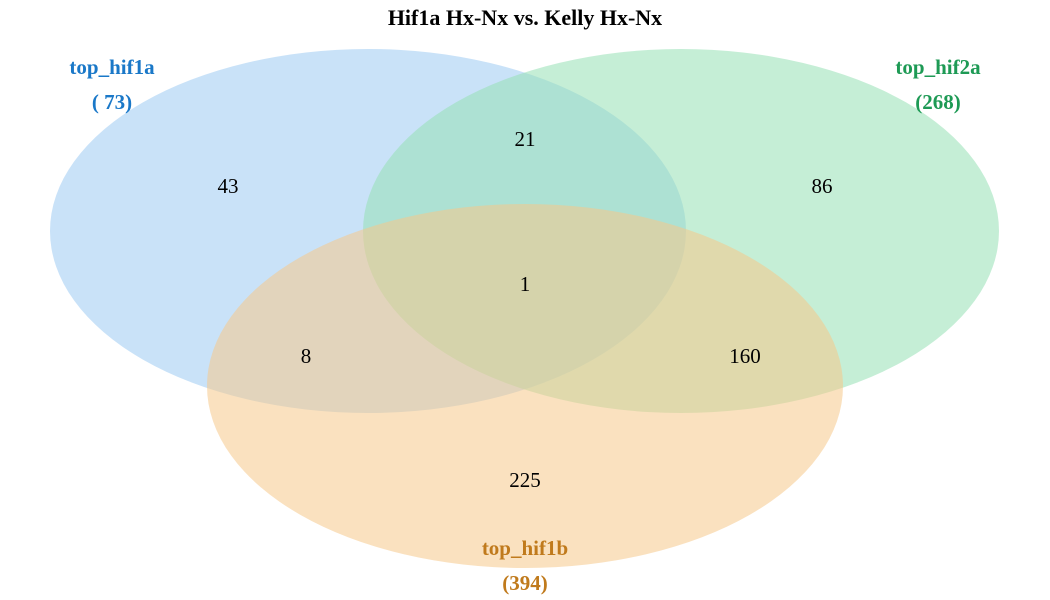 The image size is (1050, 600). What do you see at coordinates (525, 17) in the screenshot?
I see `diagram-title: Hif1a Hx-Nx vs. Kelly Hx-Nx` at bounding box center [525, 17].